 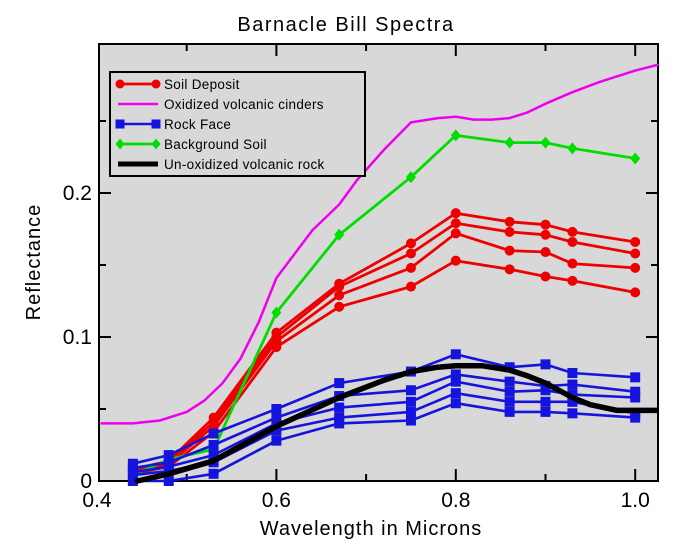 What do you see at coordinates (97, 500) in the screenshot?
I see `x-tick-label: 0.4` at bounding box center [97, 500].